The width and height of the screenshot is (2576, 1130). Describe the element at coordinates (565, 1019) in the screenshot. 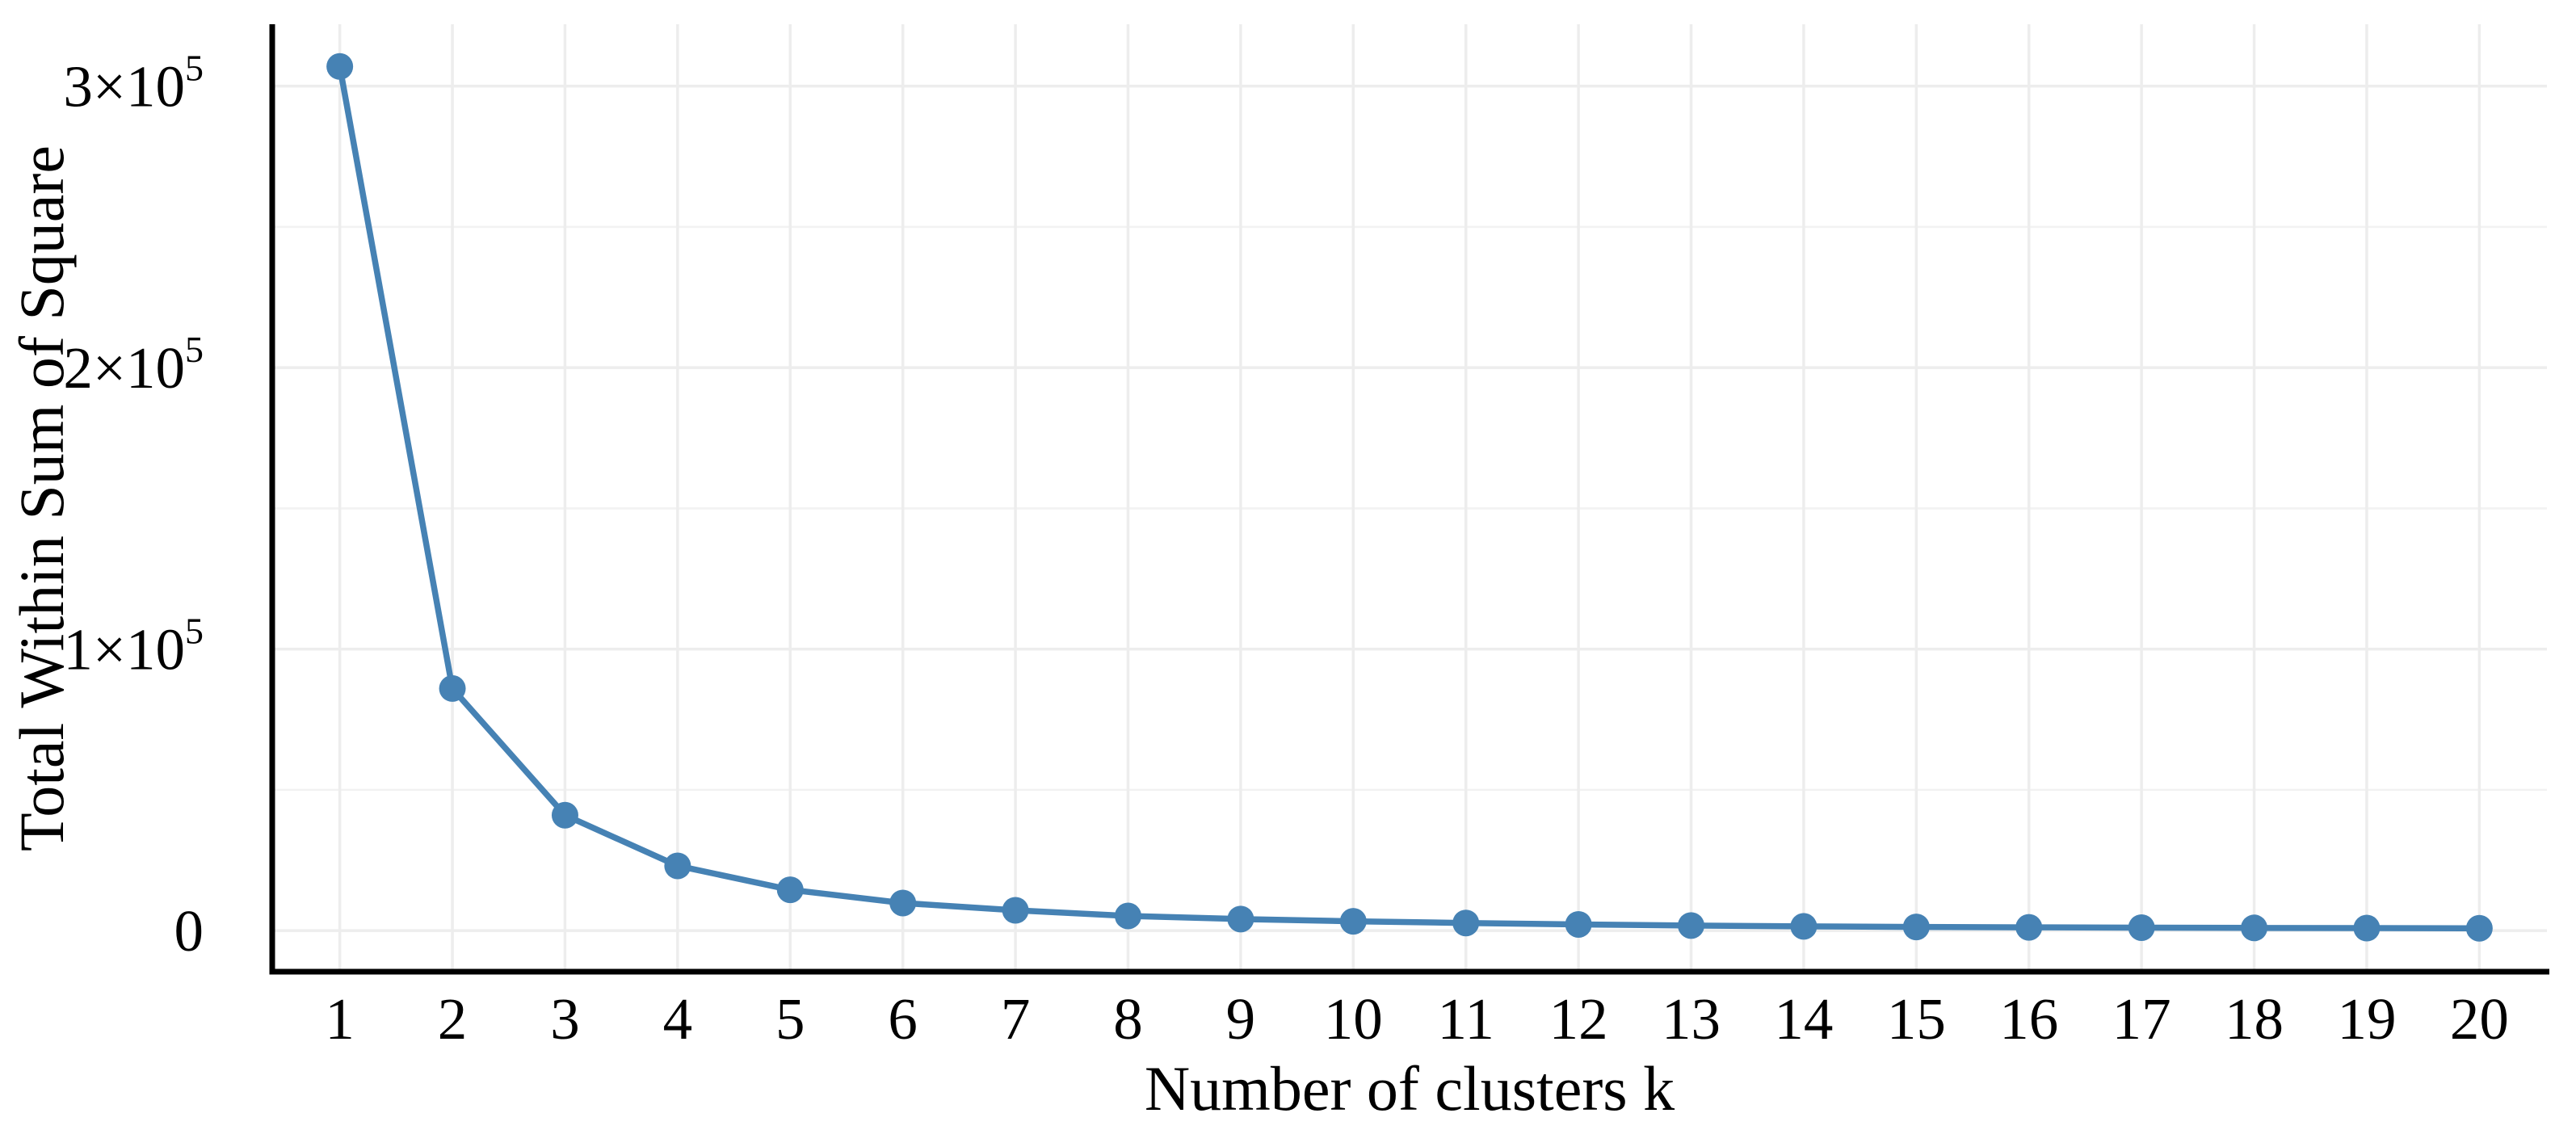

I see `x-tick-label: 3` at that location.